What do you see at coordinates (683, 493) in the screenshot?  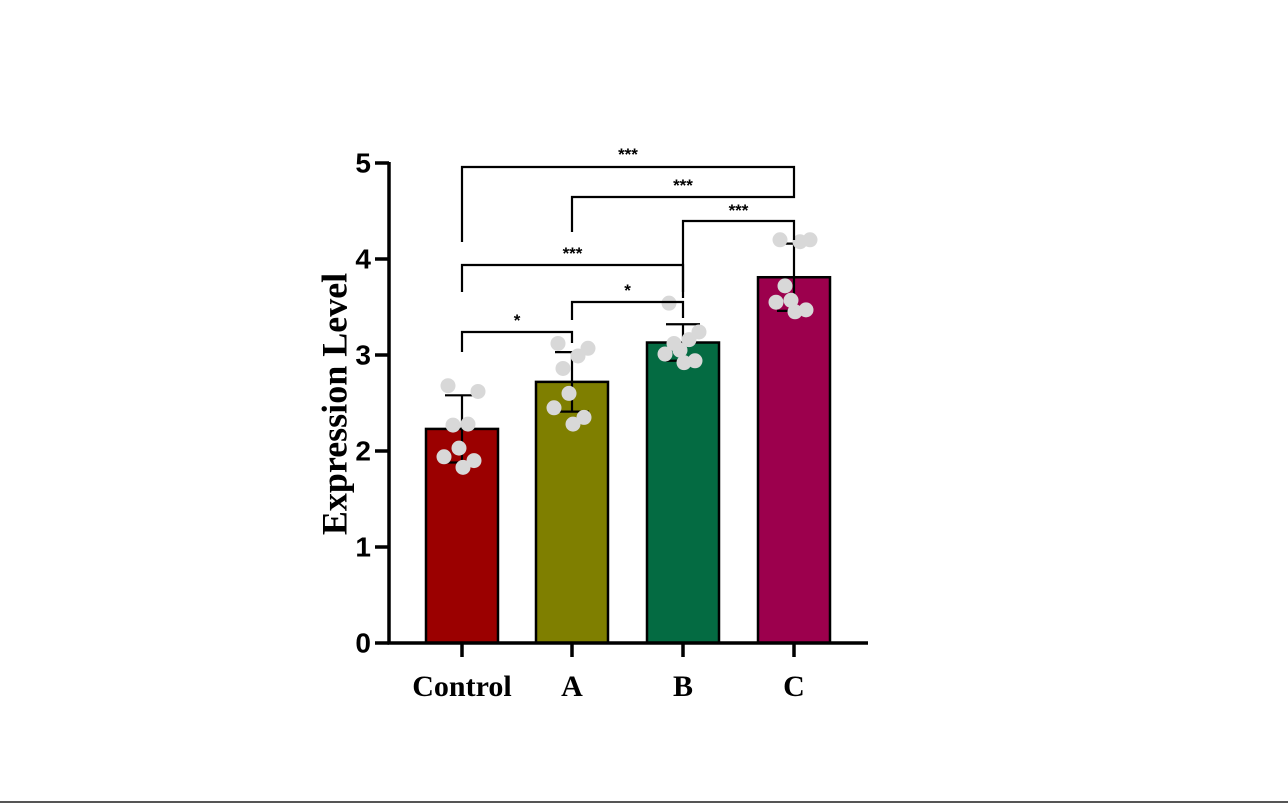 I see `bar-b` at bounding box center [683, 493].